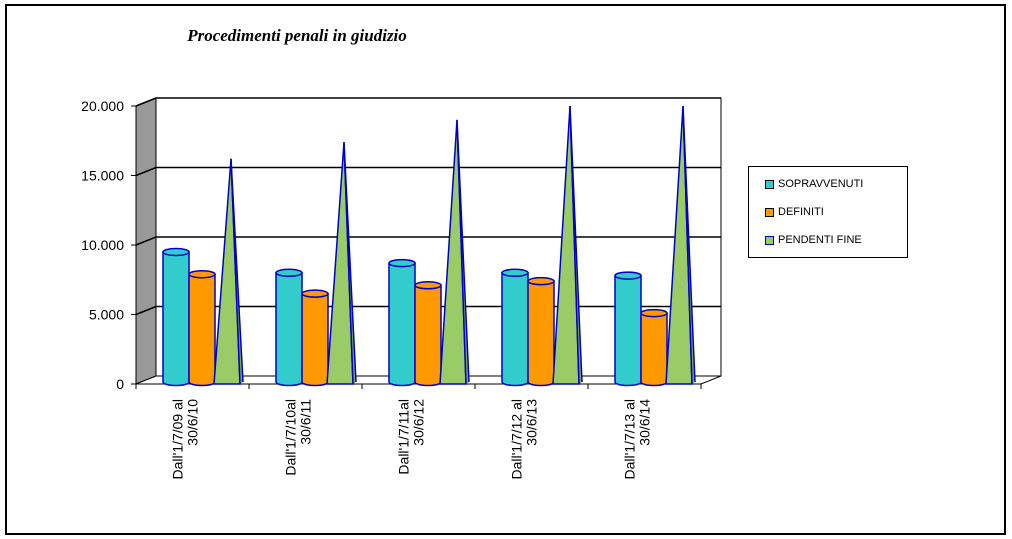  I want to click on y-tick-label: 15.000, so click(102, 176).